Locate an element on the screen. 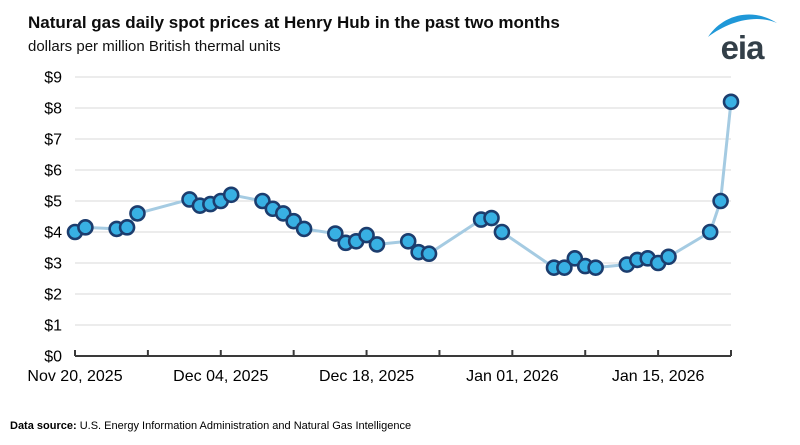 This screenshot has width=800, height=445. y-axis-label: $4 is located at coordinates (53, 233).